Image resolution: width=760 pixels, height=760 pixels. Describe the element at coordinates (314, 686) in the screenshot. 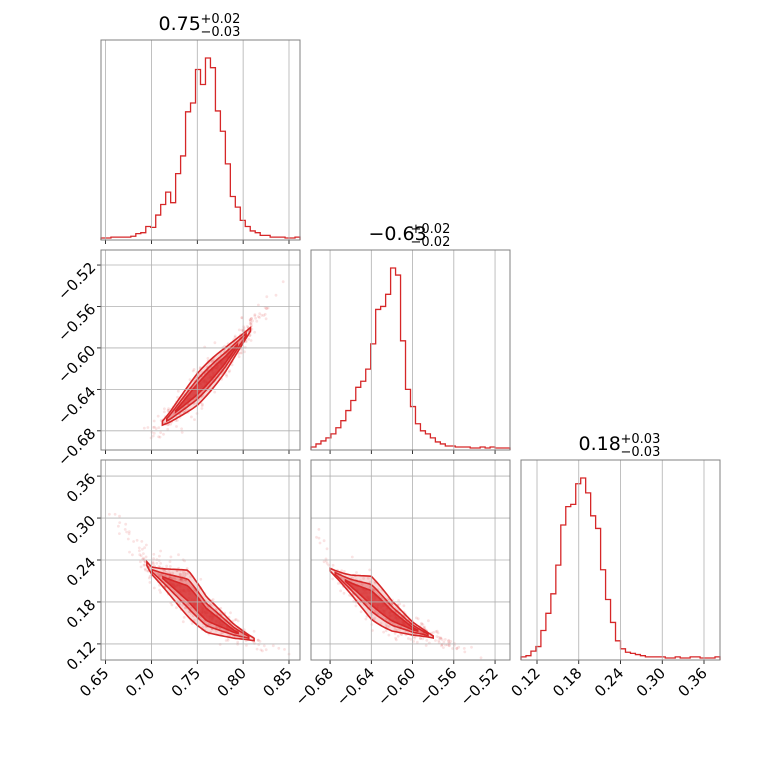

I see `x-tick-label: −0.68` at that location.